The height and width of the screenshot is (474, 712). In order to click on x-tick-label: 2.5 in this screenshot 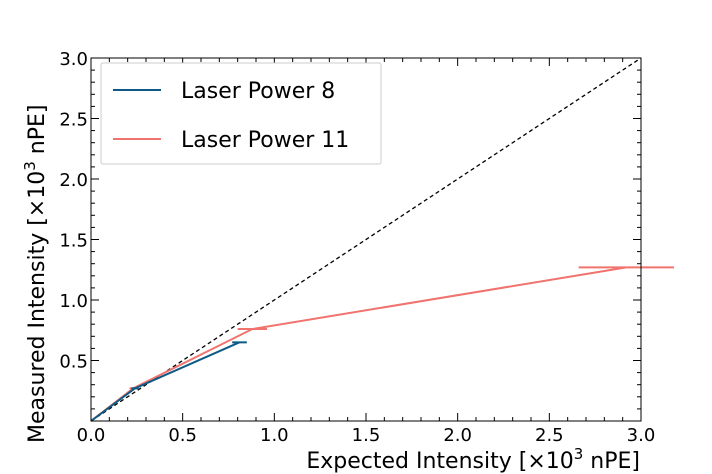, I will do `click(549, 435)`.